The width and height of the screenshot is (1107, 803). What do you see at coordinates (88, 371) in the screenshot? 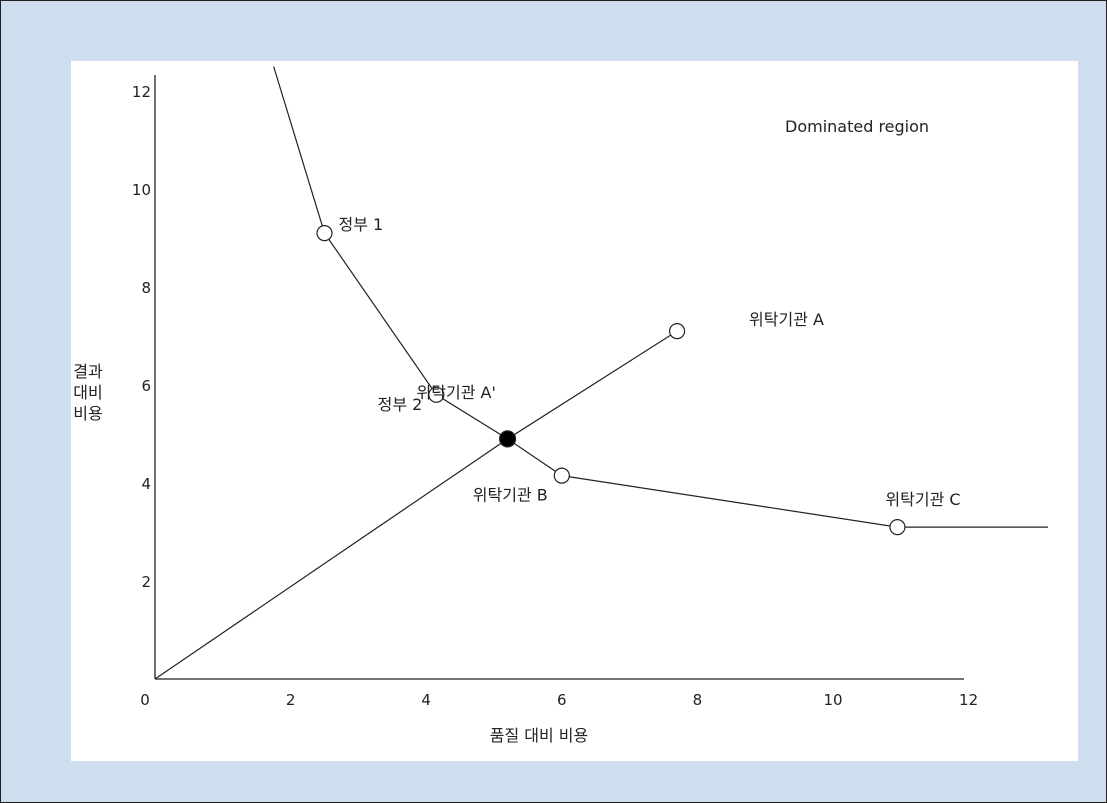
I see `y-axis-label-line-1: 결과` at bounding box center [88, 371].